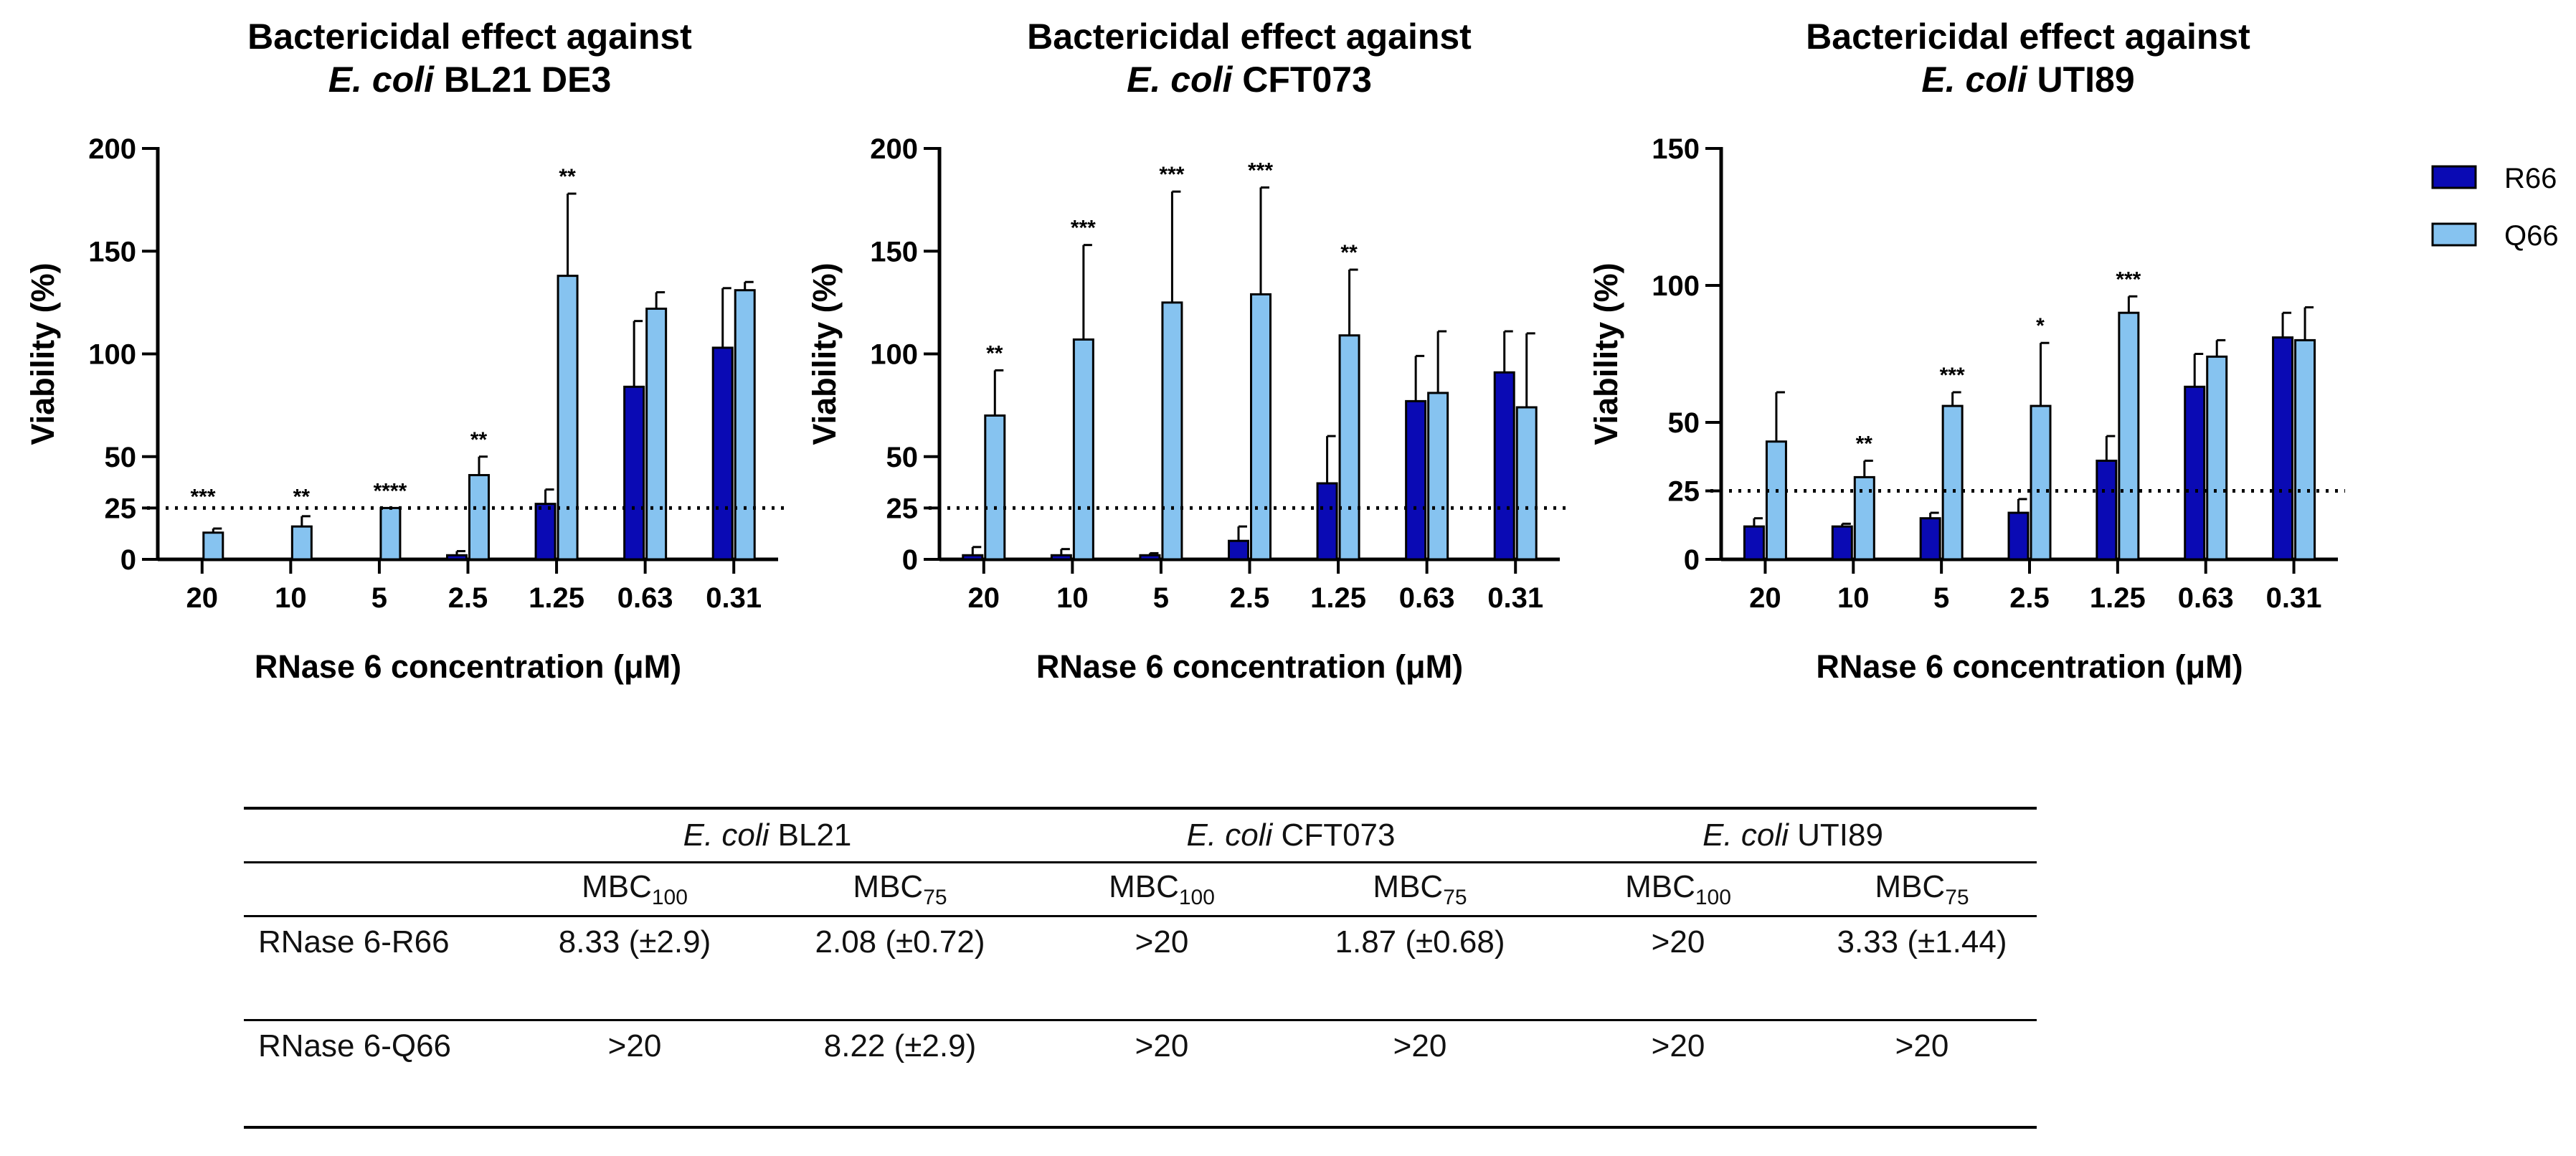 The width and height of the screenshot is (2576, 1156). What do you see at coordinates (1515, 598) in the screenshot?
I see `x-tick-label: 0.31` at bounding box center [1515, 598].